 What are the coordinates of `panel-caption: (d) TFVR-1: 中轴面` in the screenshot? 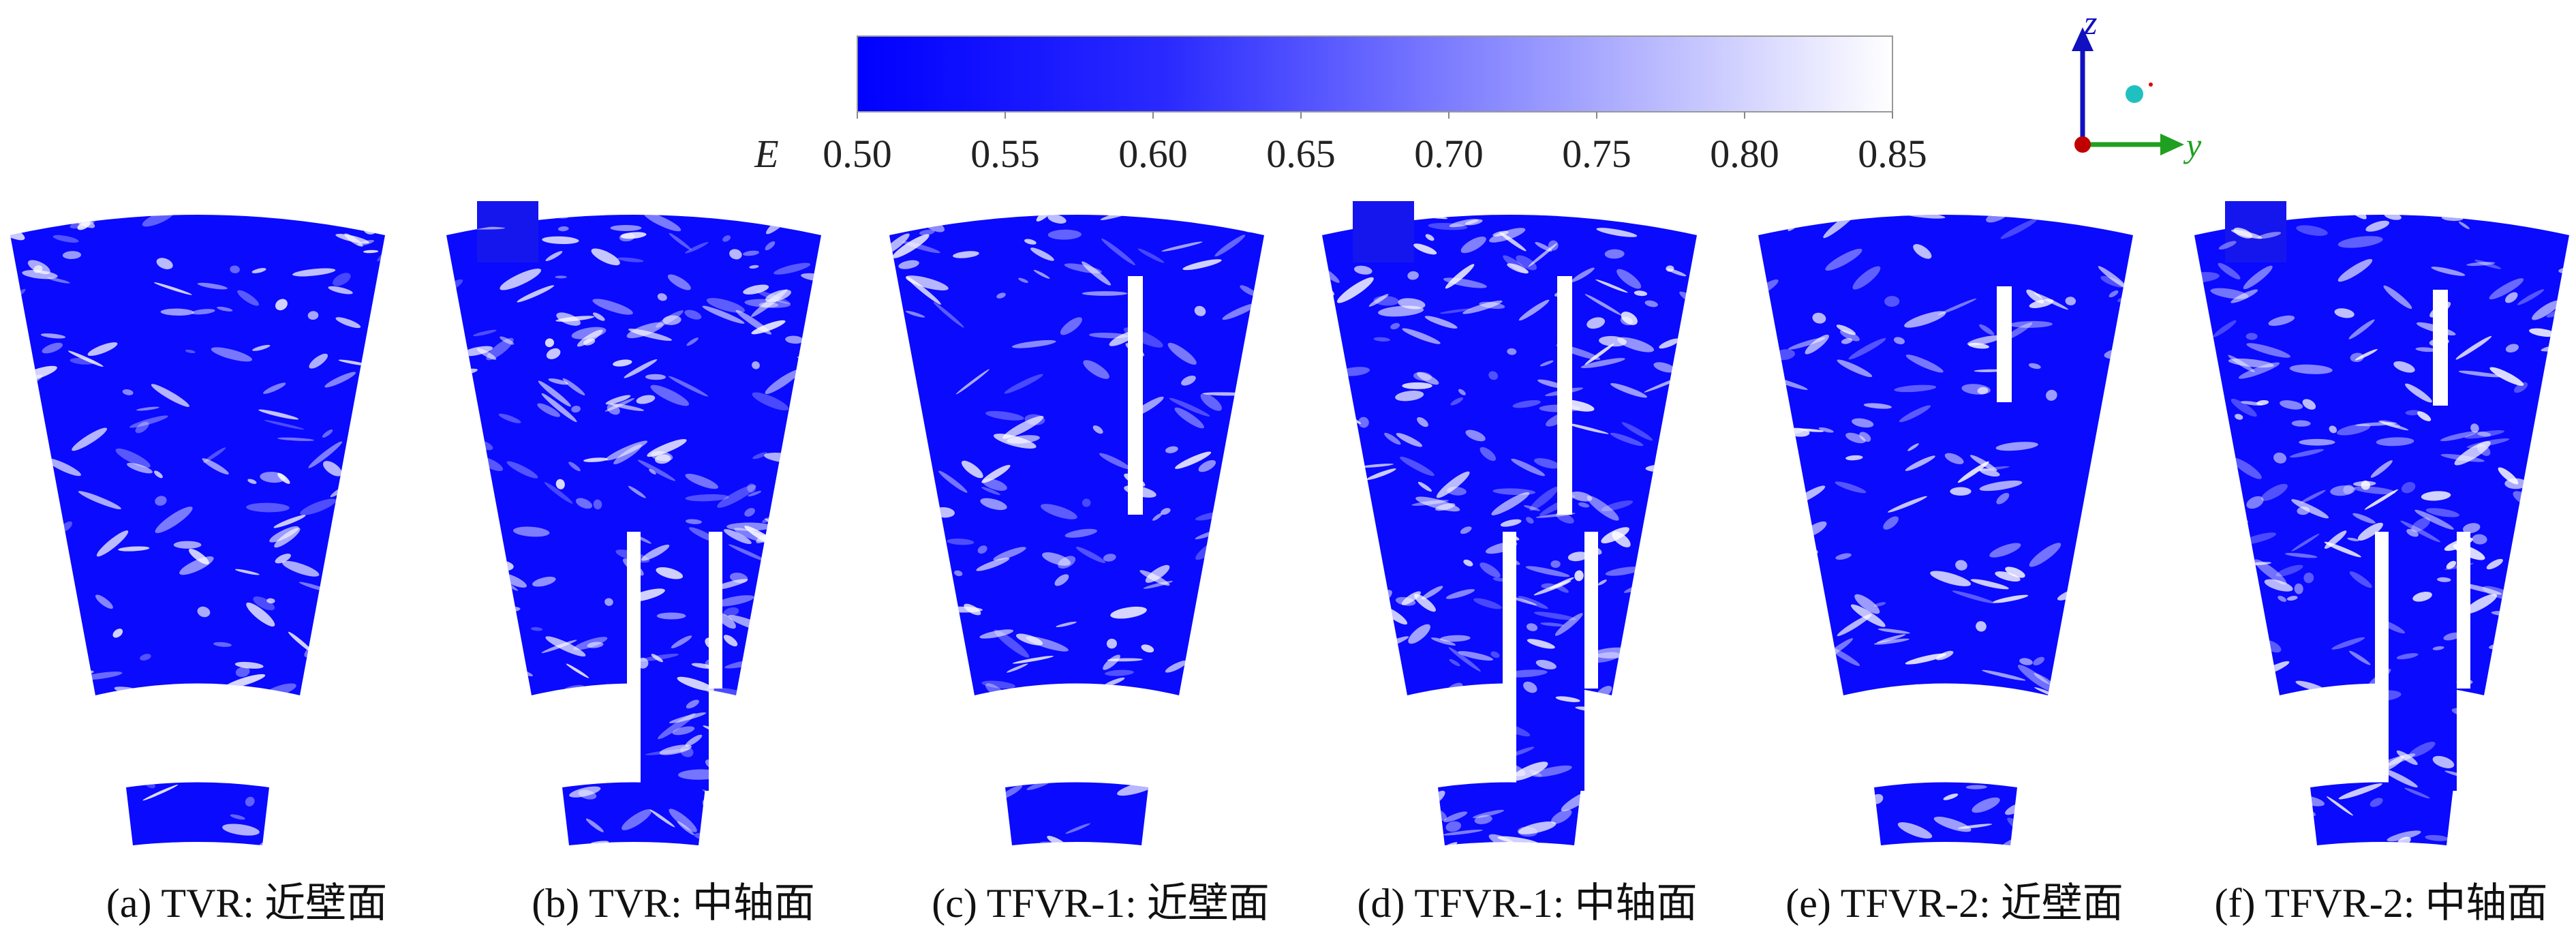 It's located at (1528, 903).